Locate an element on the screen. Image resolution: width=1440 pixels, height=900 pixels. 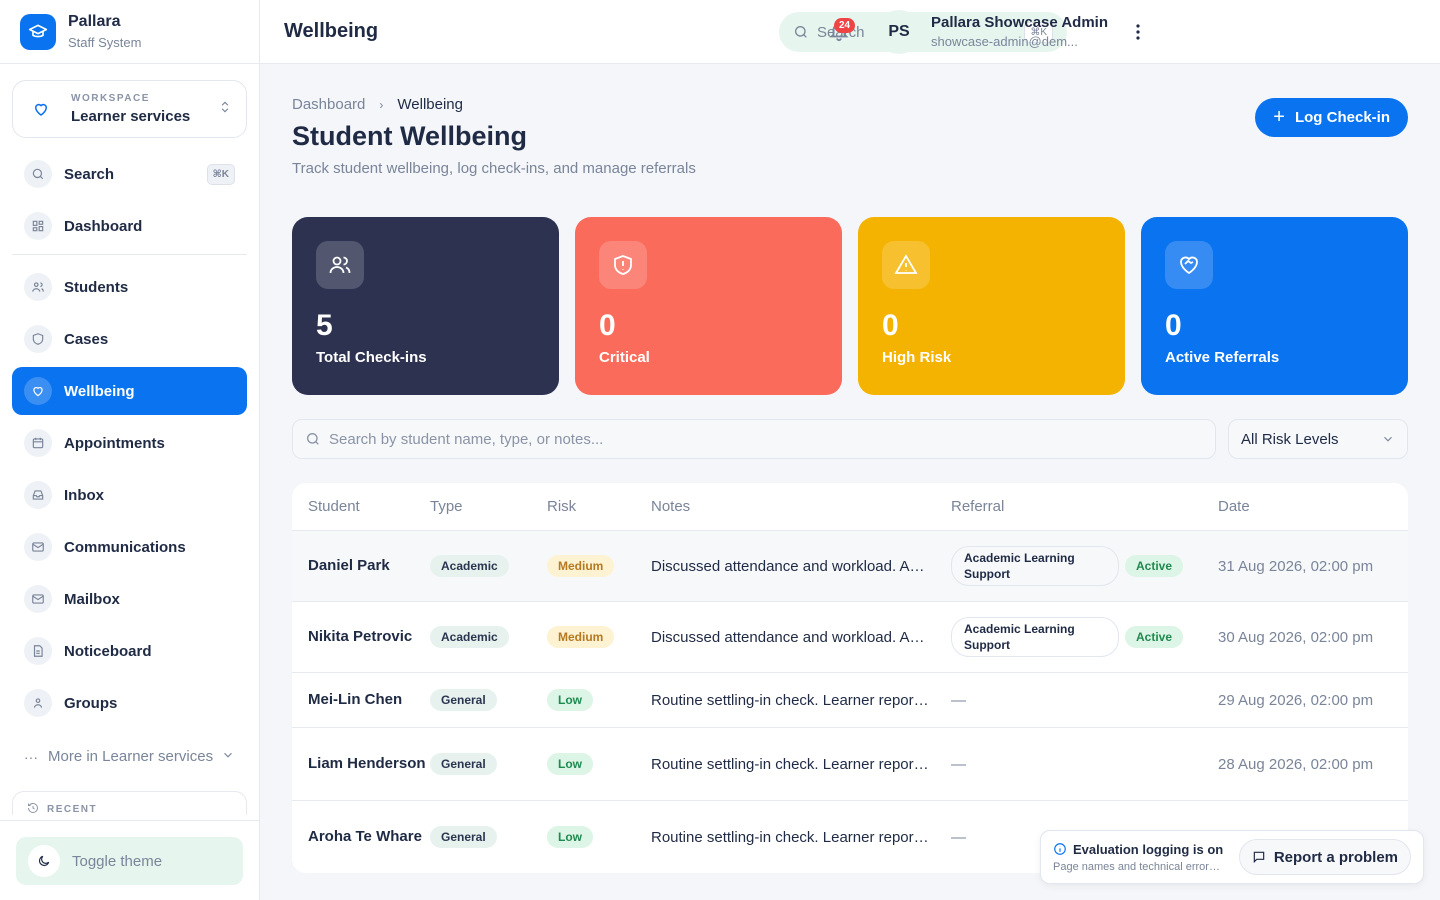
workspace-value: Learner services is located at coordinates (131, 116).